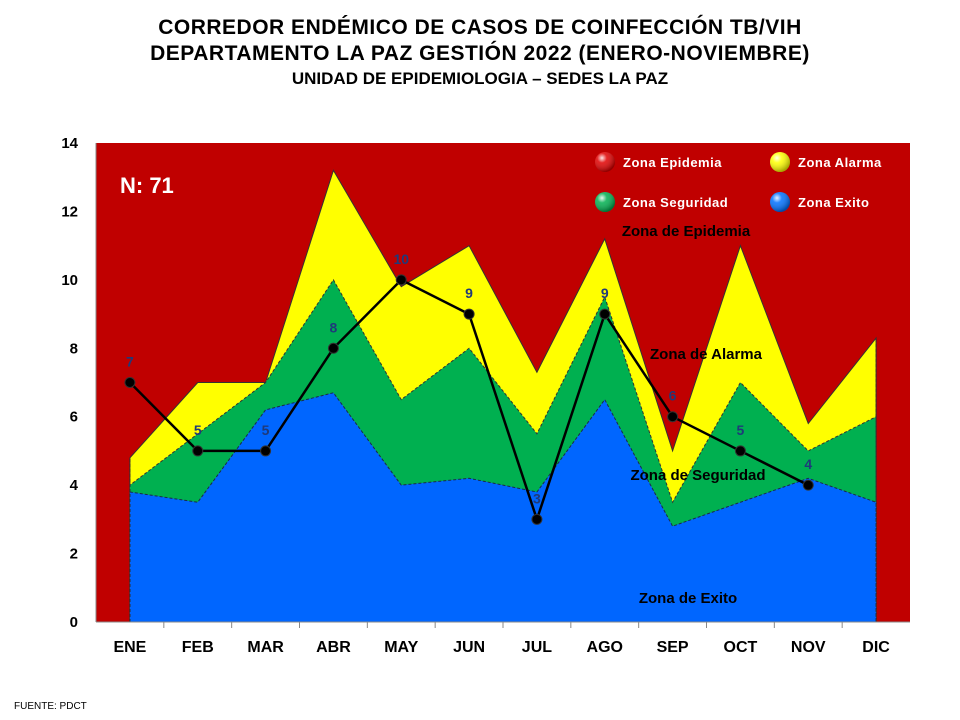 Image resolution: width=960 pixels, height=720 pixels. What do you see at coordinates (833, 202) in the screenshot?
I see `legend-entry-label: Zona Exito` at bounding box center [833, 202].